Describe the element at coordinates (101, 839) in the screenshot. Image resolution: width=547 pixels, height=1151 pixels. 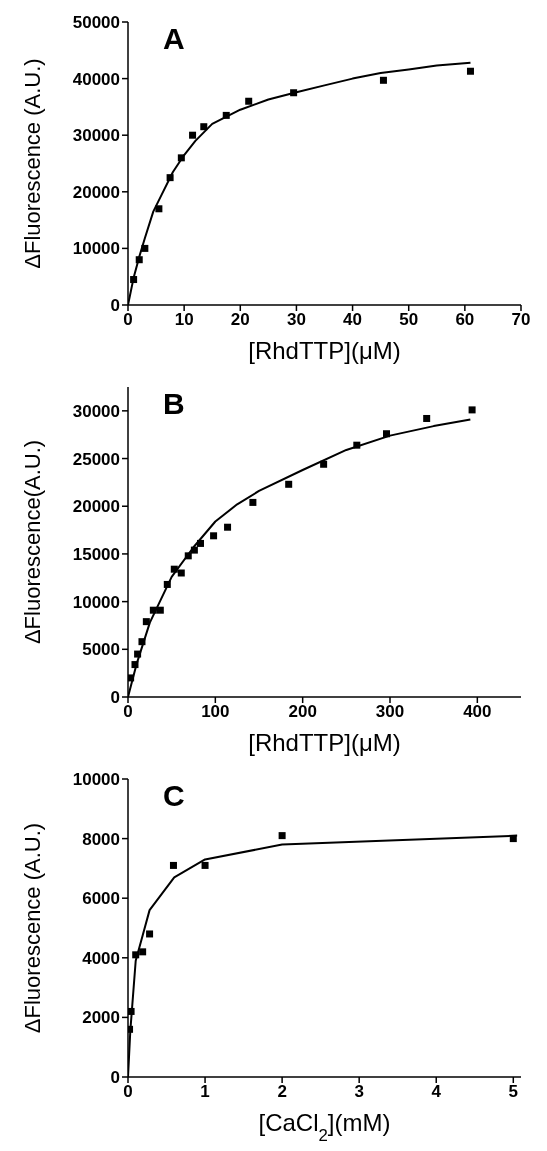
I see `y-tick-label: 8000` at that location.